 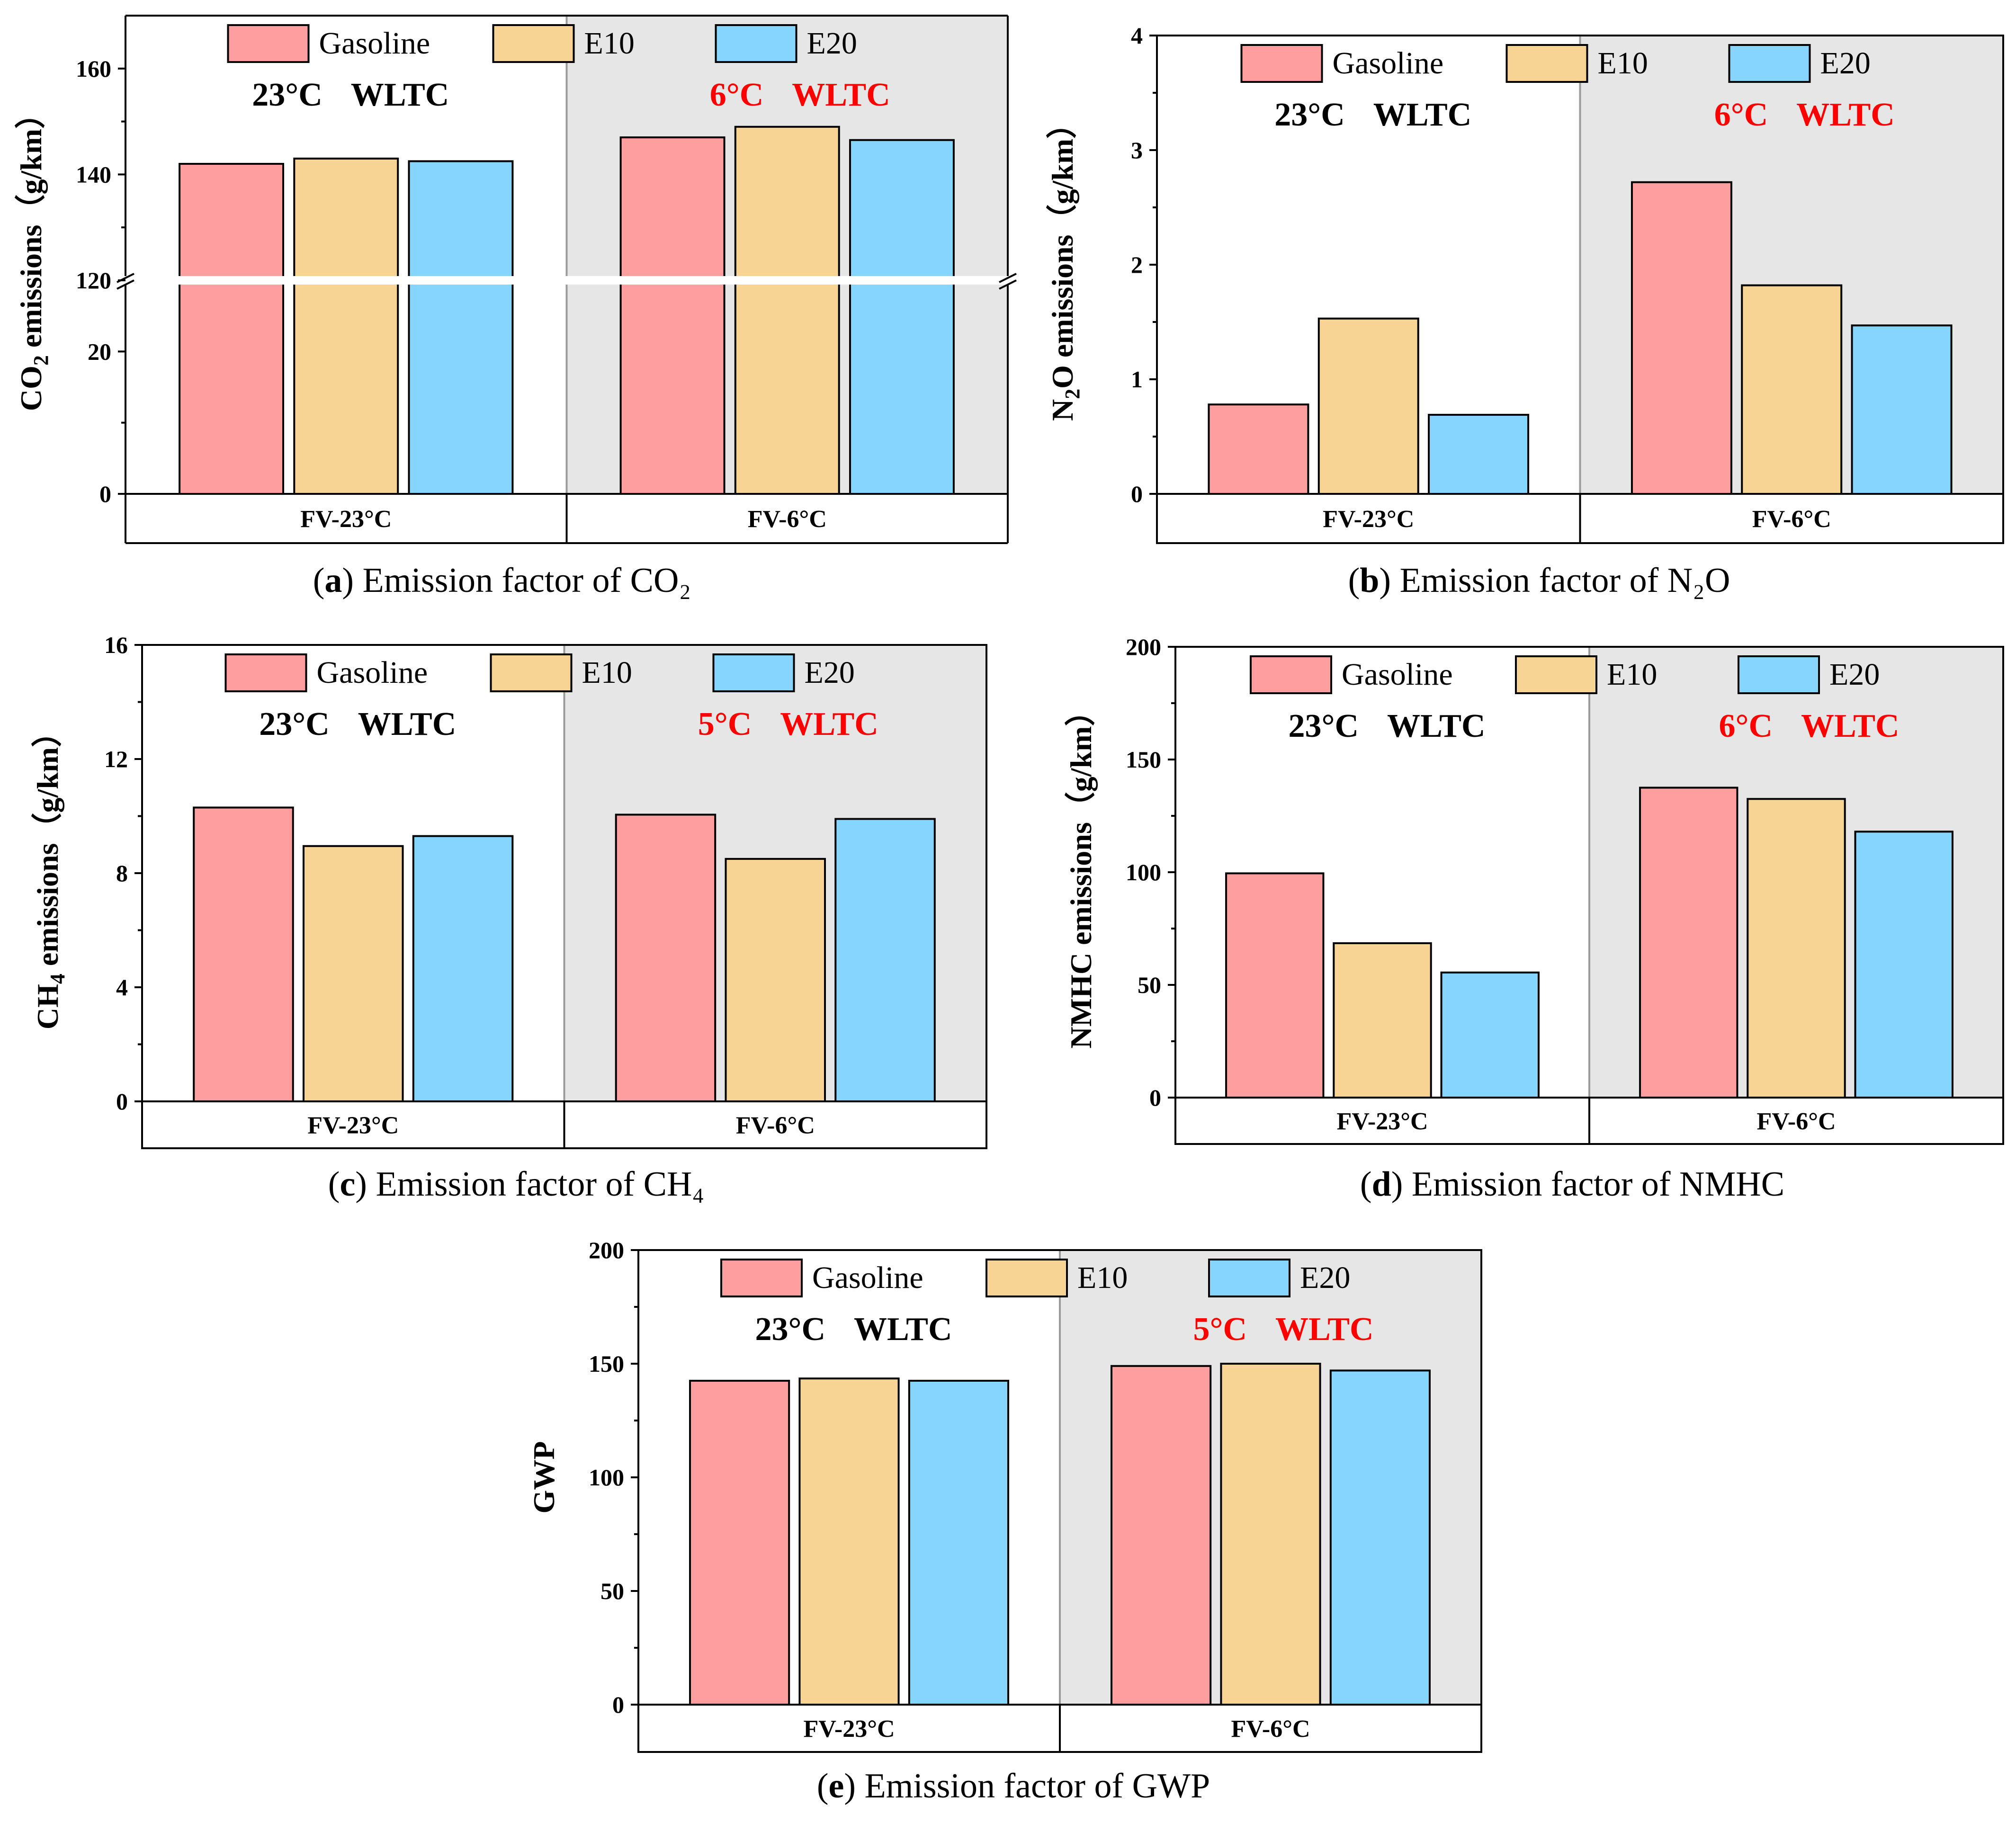 I want to click on y-tick-label: 120, so click(x=93, y=280).